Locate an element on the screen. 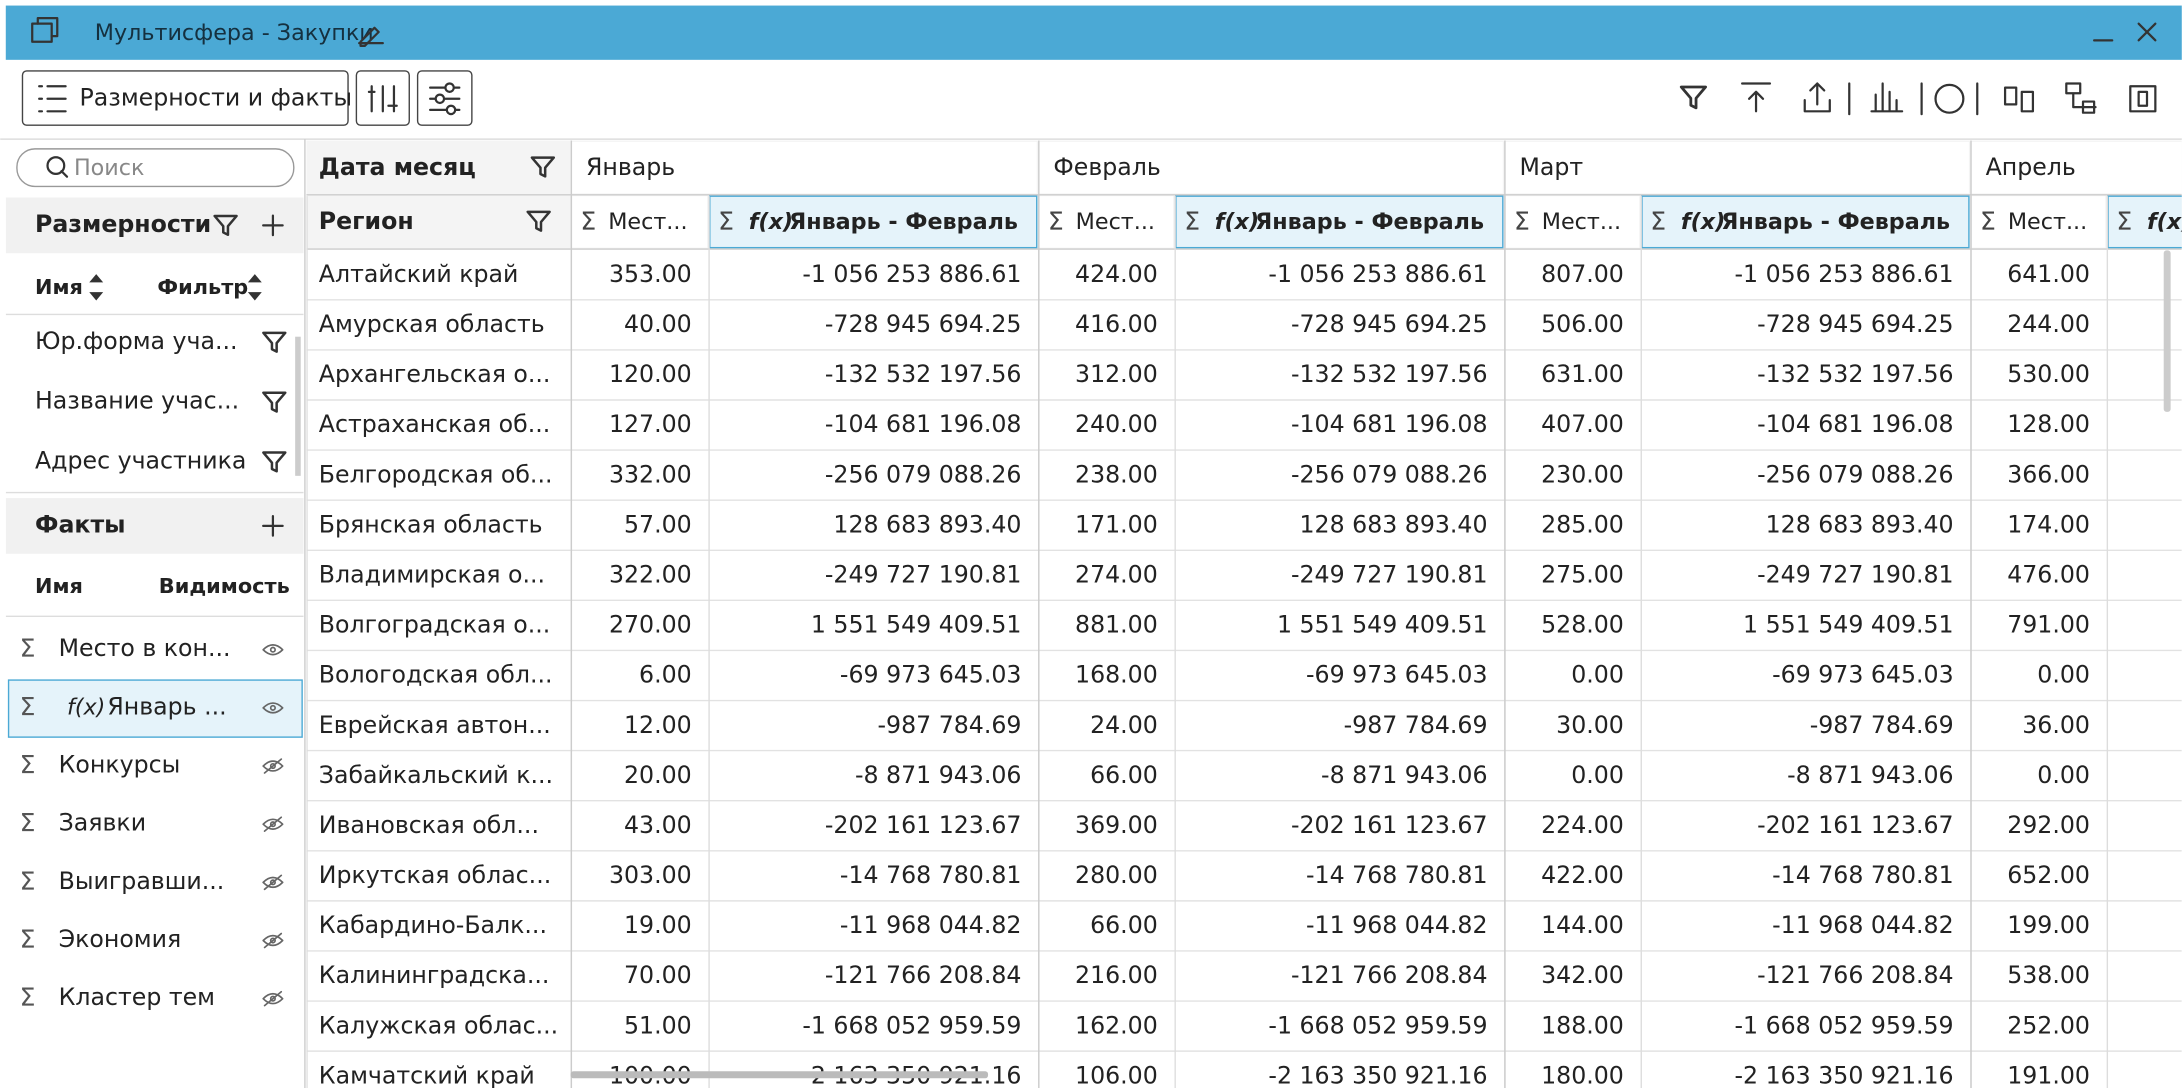 This screenshot has height=1088, width=2182. value-cell: -8 871 943.06 is located at coordinates (938, 775).